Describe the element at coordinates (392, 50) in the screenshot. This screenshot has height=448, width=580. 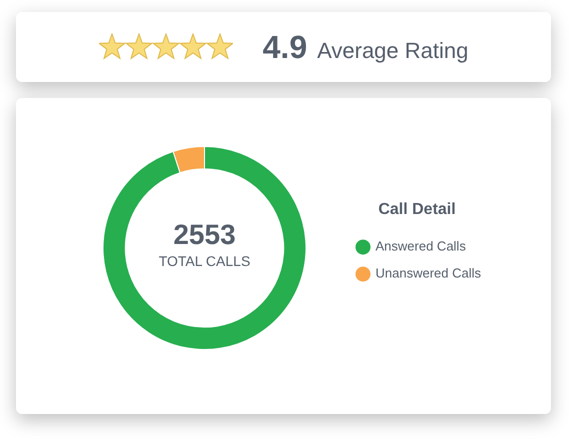
I see `text: Average Rating` at that location.